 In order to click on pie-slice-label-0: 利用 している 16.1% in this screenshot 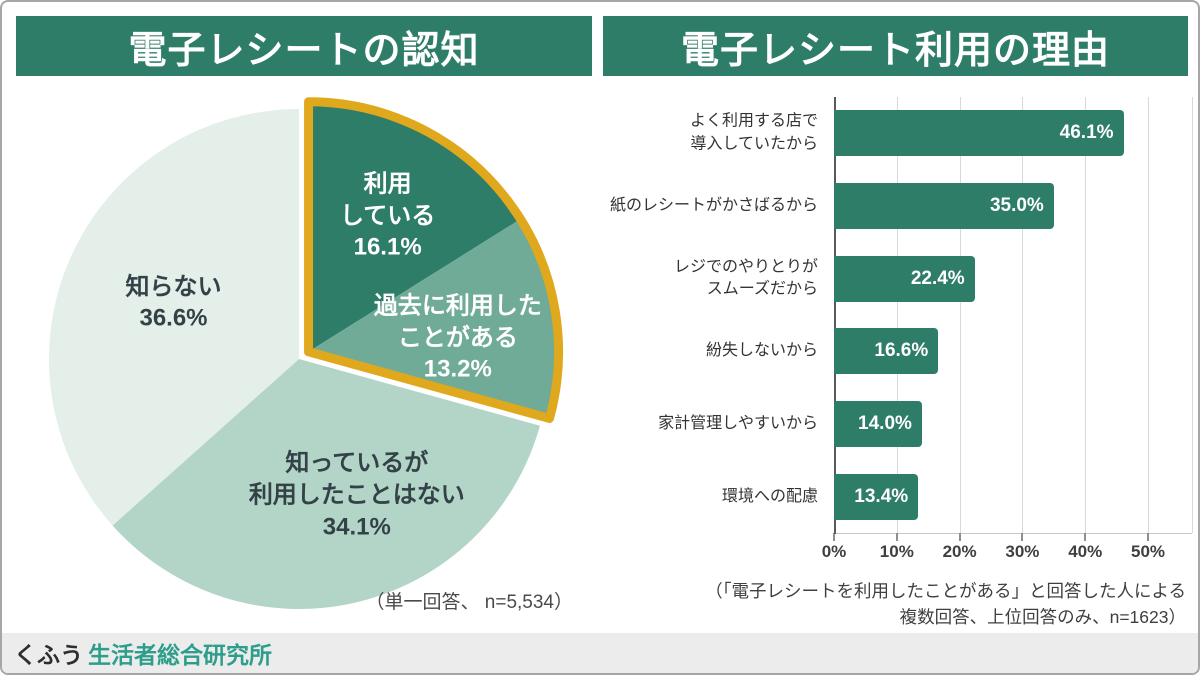, I will do `click(388, 215)`.